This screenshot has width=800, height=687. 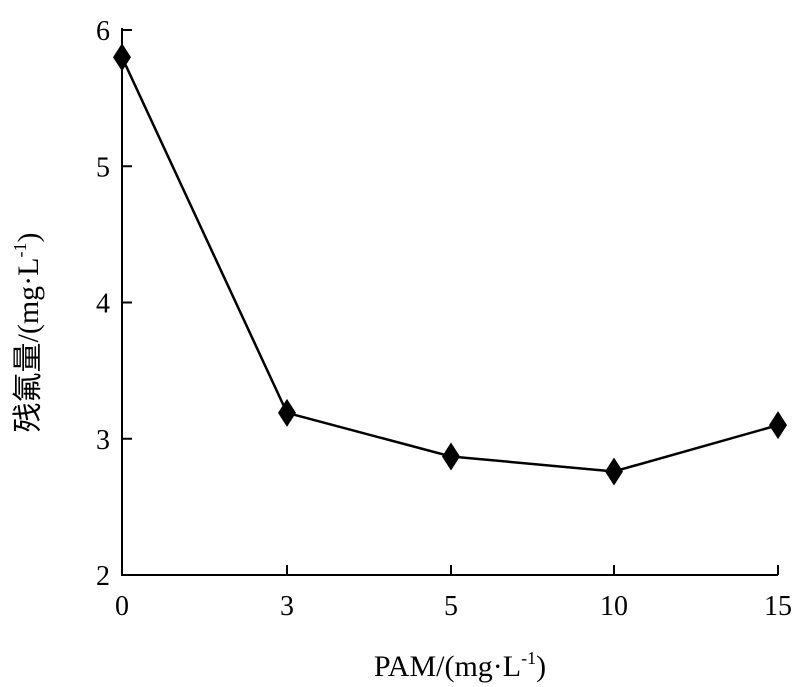 I want to click on y-tick-label: 3, so click(x=103, y=440).